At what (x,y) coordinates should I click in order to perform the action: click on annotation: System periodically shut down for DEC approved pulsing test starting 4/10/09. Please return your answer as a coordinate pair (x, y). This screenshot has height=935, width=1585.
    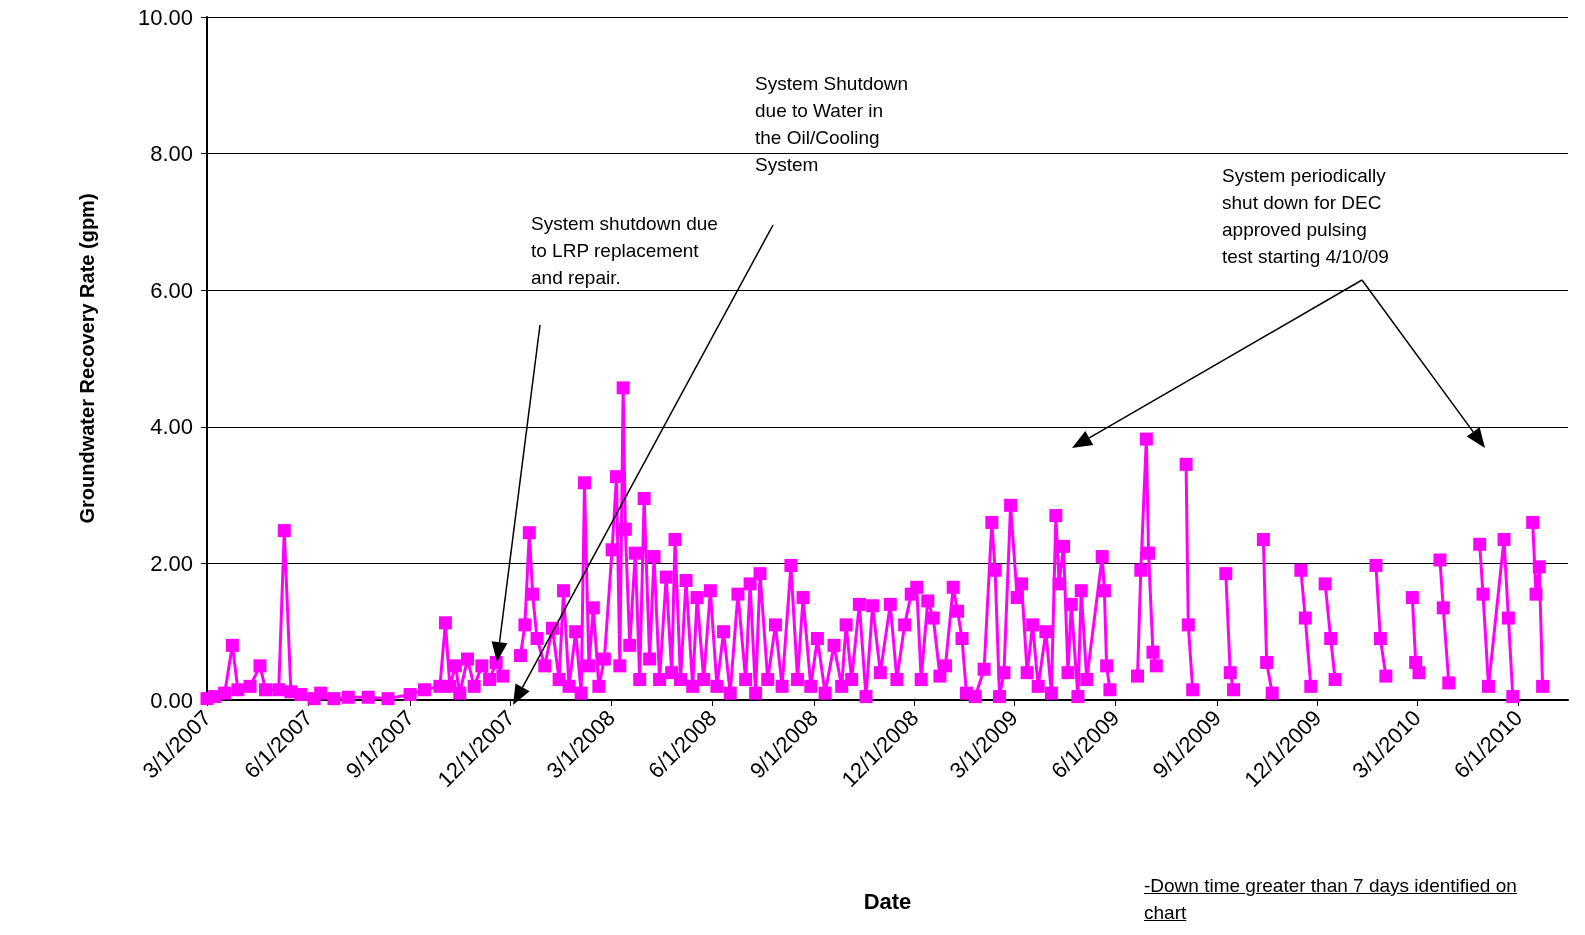
    Looking at the image, I should click on (1305, 216).